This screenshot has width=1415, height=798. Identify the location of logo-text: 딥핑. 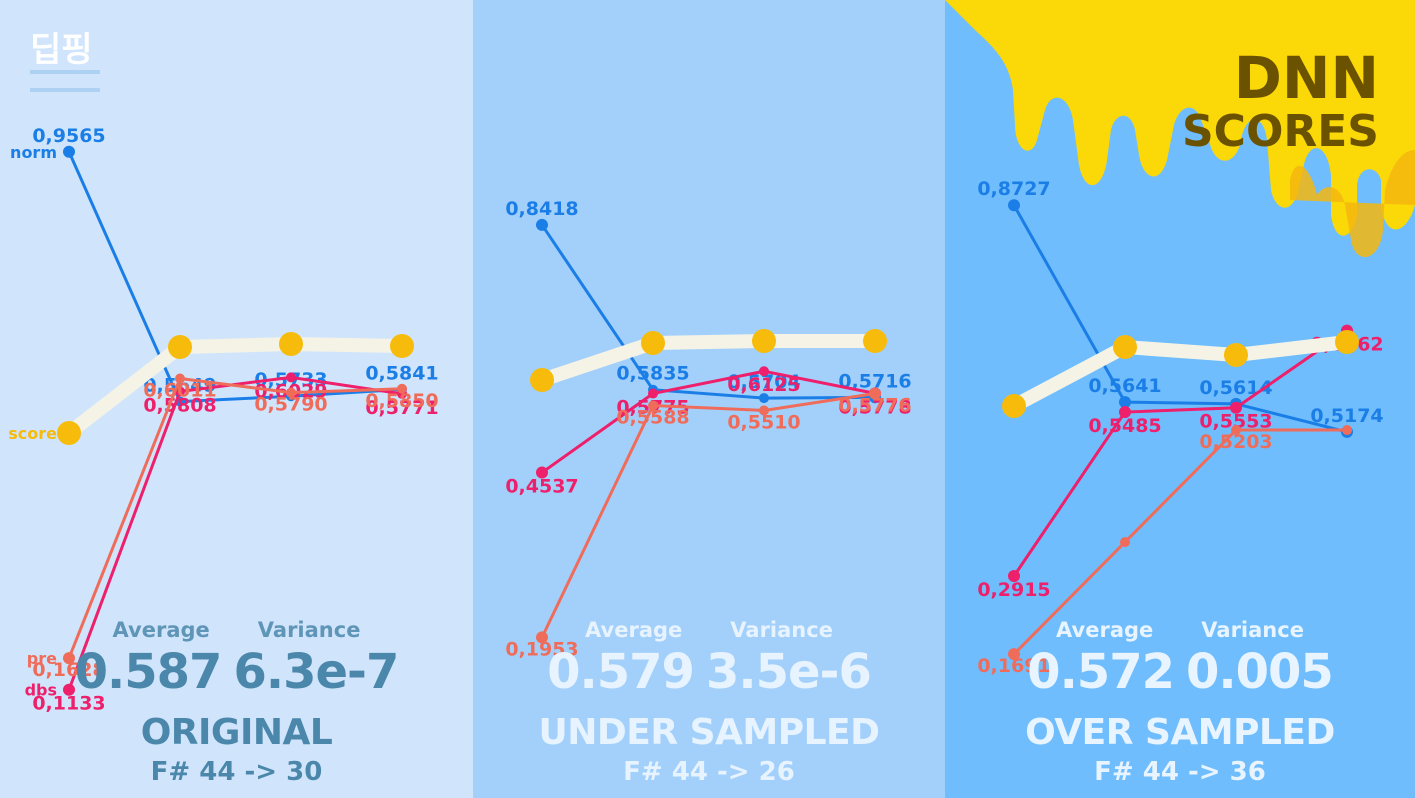
(61, 50).